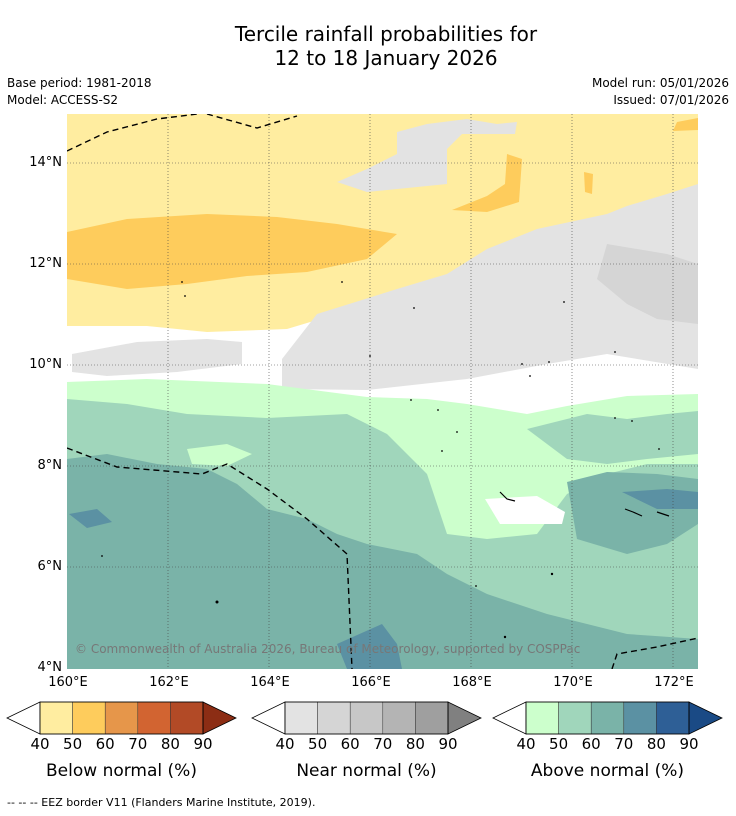 Image resolution: width=736 pixels, height=816 pixels. What do you see at coordinates (219, 455) in the screenshot?
I see `above-normal-40-patch-central` at bounding box center [219, 455].